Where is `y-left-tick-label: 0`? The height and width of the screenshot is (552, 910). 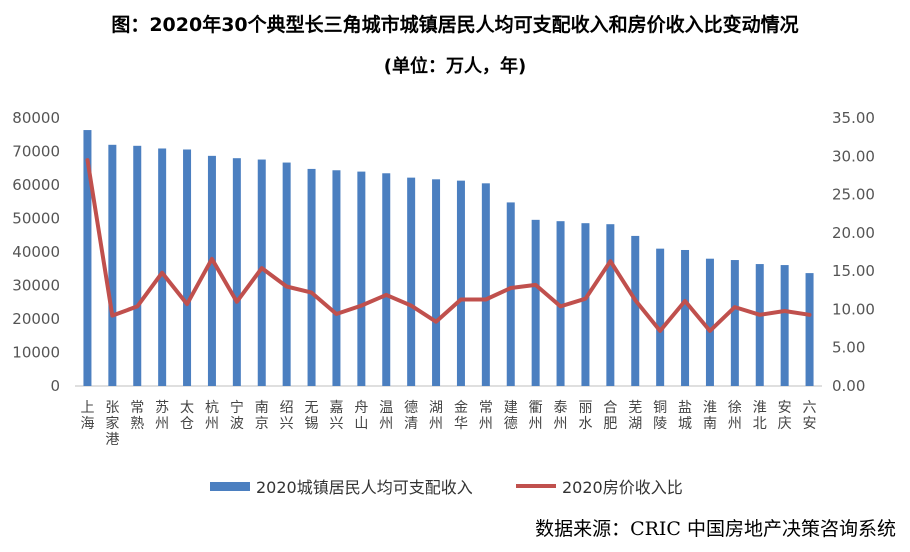 y-left-tick-label: 0 is located at coordinates (55, 386).